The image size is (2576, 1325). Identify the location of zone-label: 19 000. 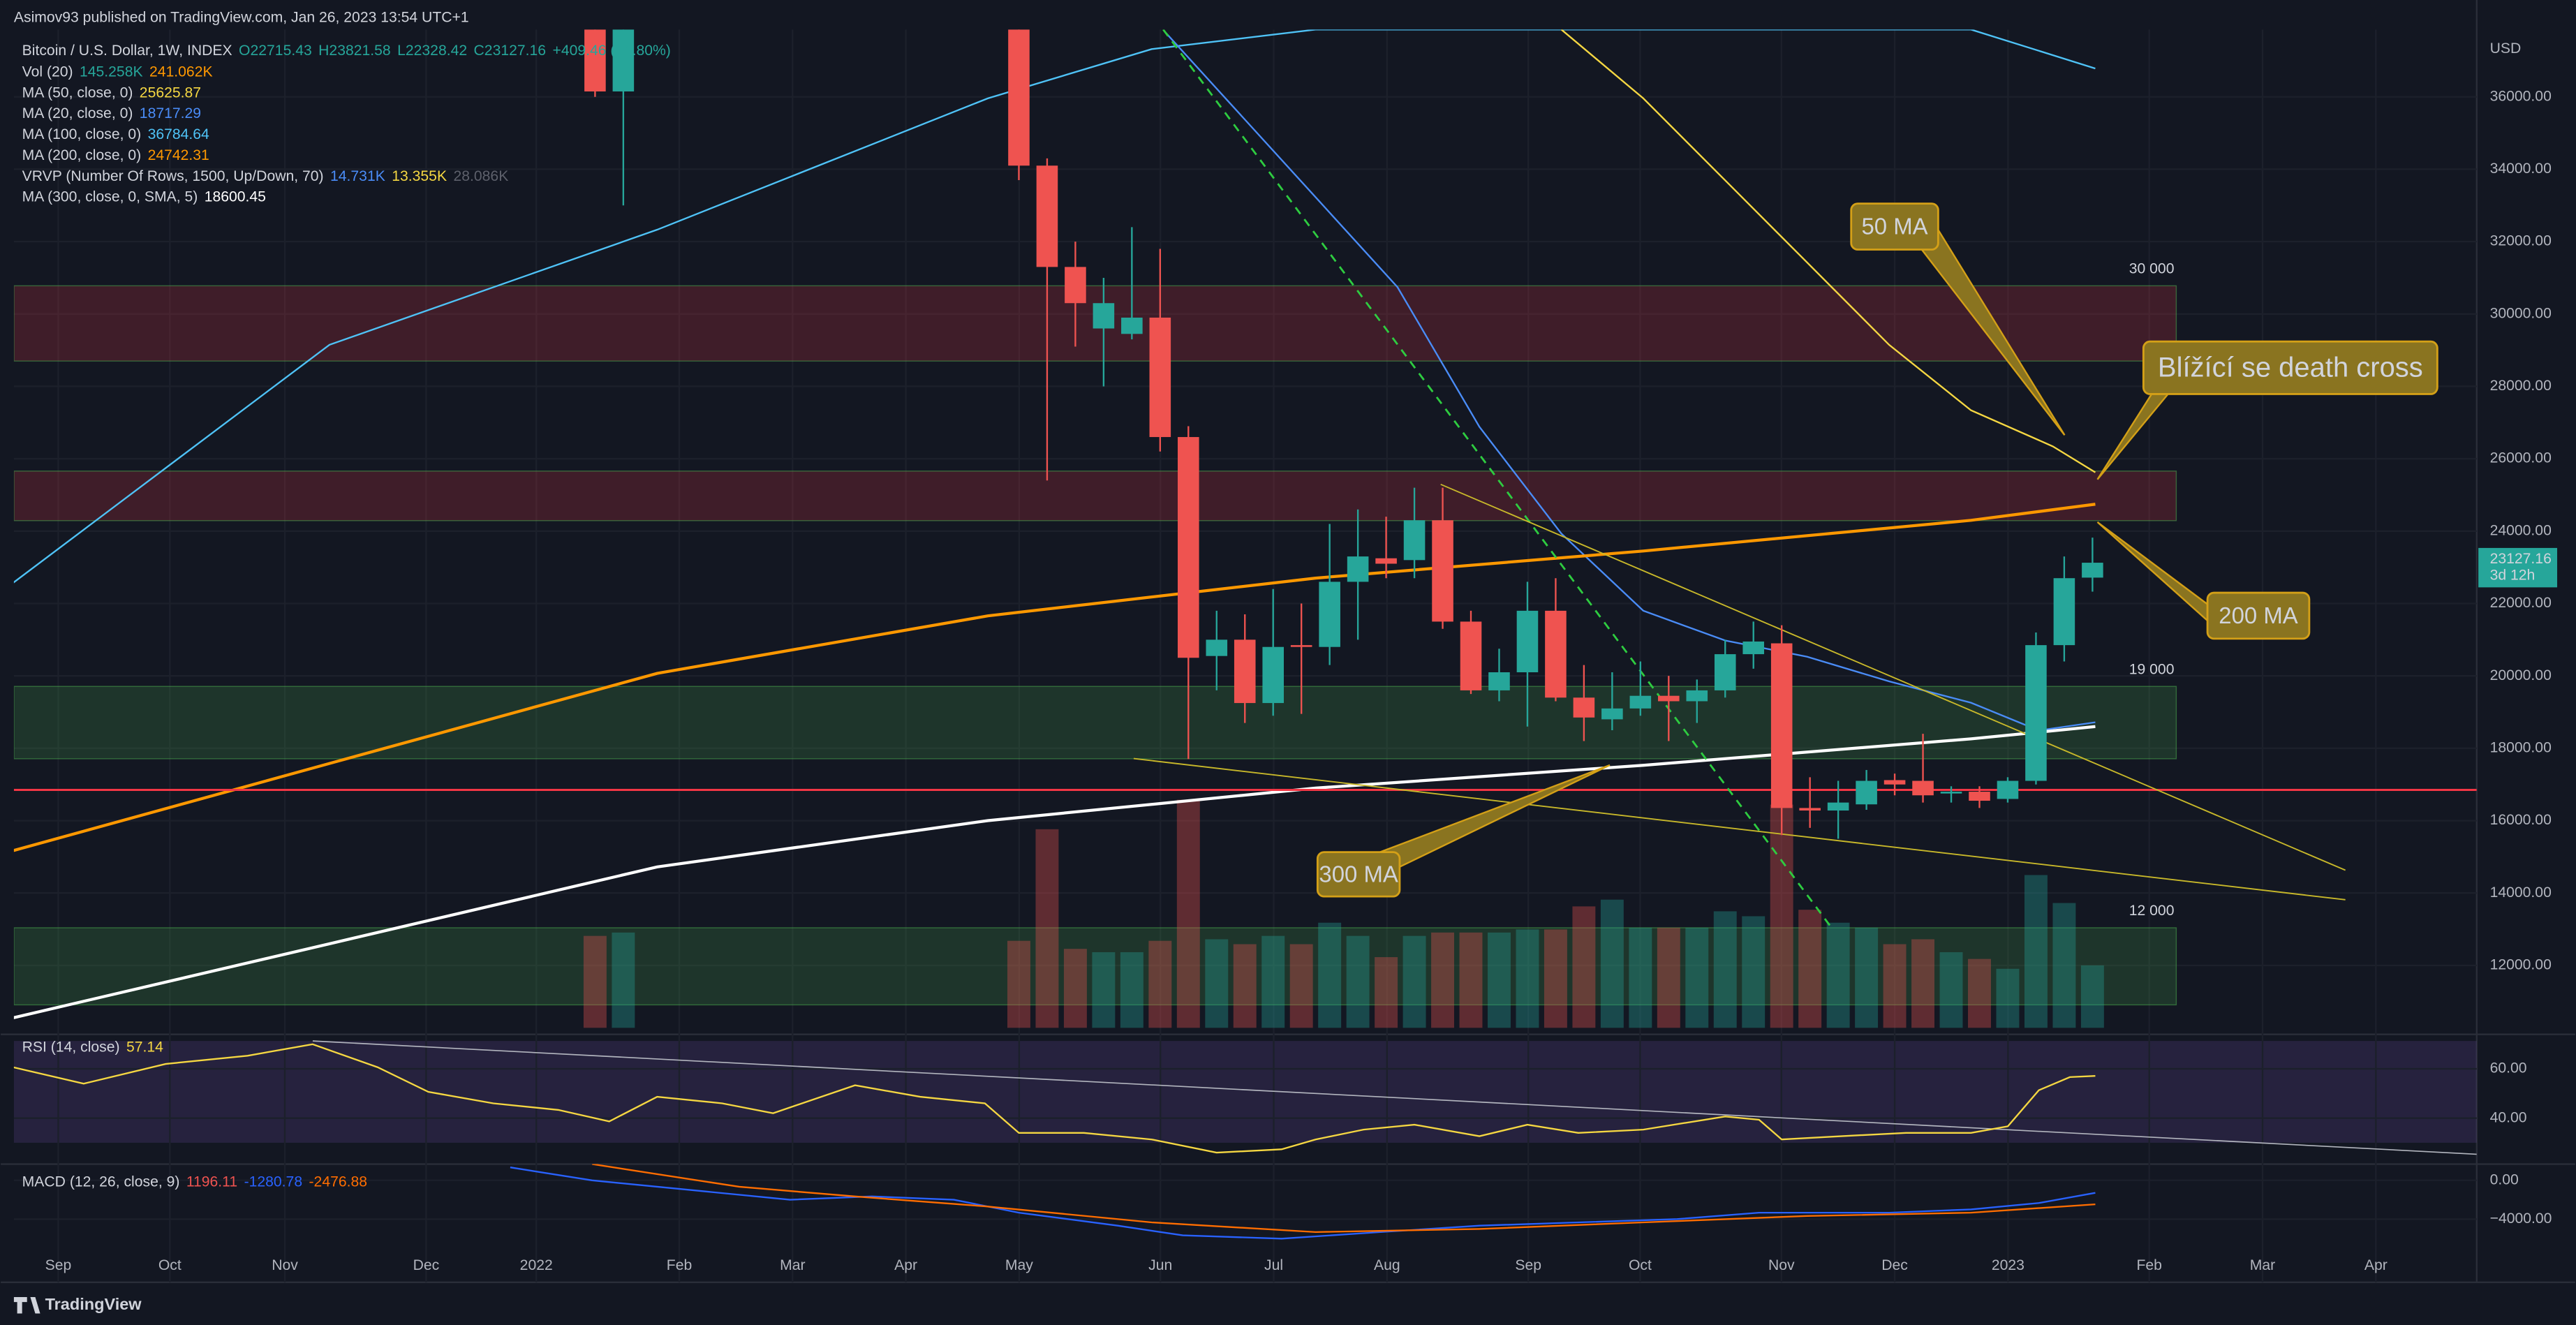
(2152, 669).